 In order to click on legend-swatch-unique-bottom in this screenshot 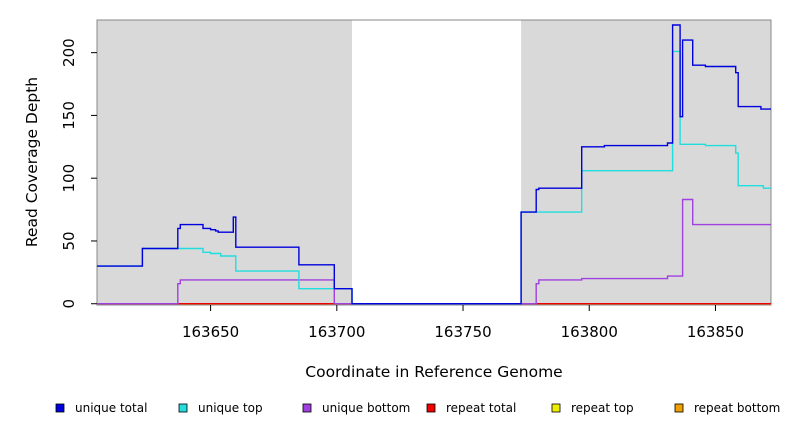, I will do `click(307, 408)`.